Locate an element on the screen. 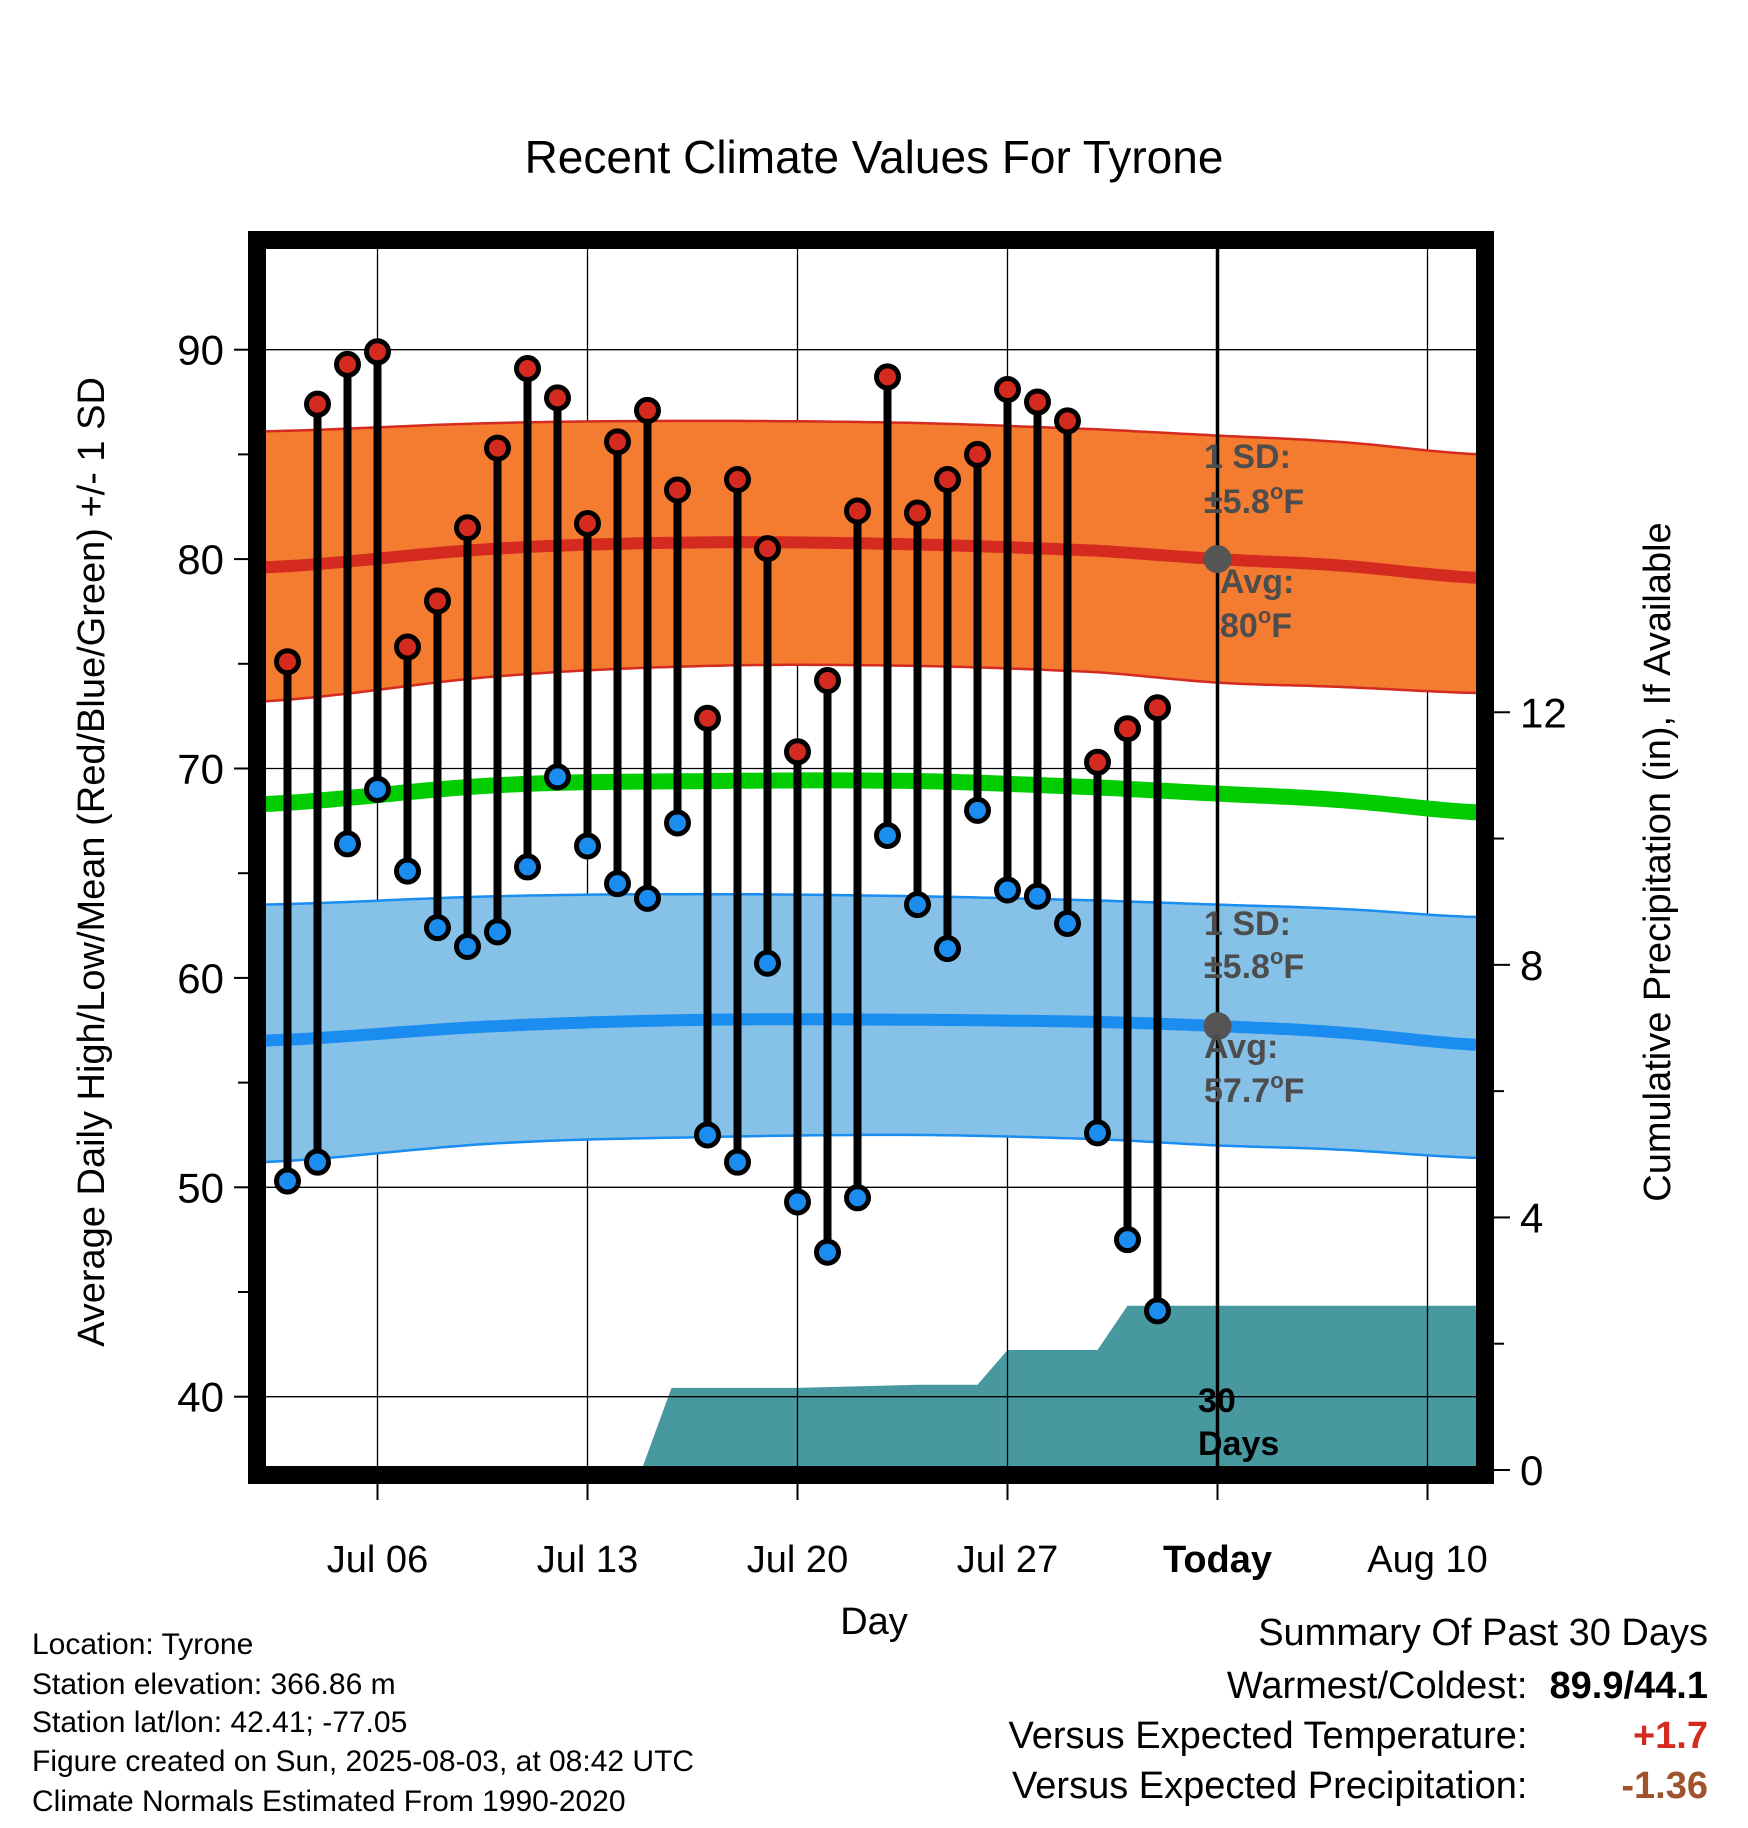 This screenshot has width=1748, height=1828. low-avg-value: 57.7oF is located at coordinates (1254, 1089).